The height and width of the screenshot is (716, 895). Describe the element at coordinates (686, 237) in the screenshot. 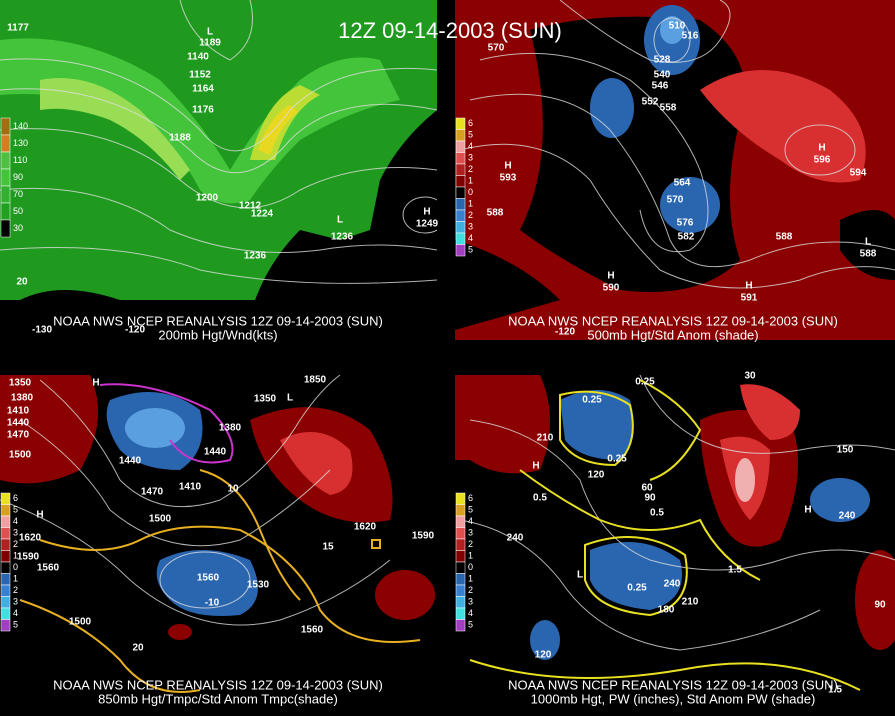

I see `contour-label: 582` at that location.